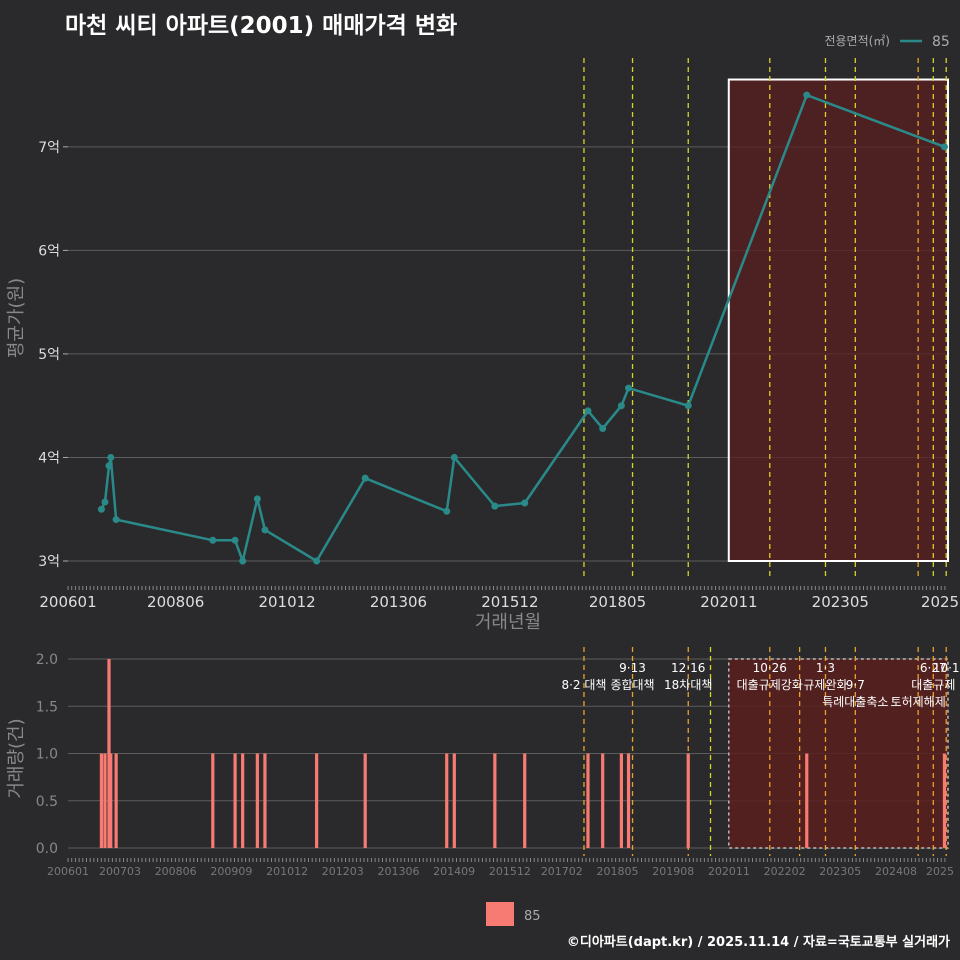  What do you see at coordinates (918, 702) in the screenshot?
I see `policy-annotation: 토허제해제` at bounding box center [918, 702].